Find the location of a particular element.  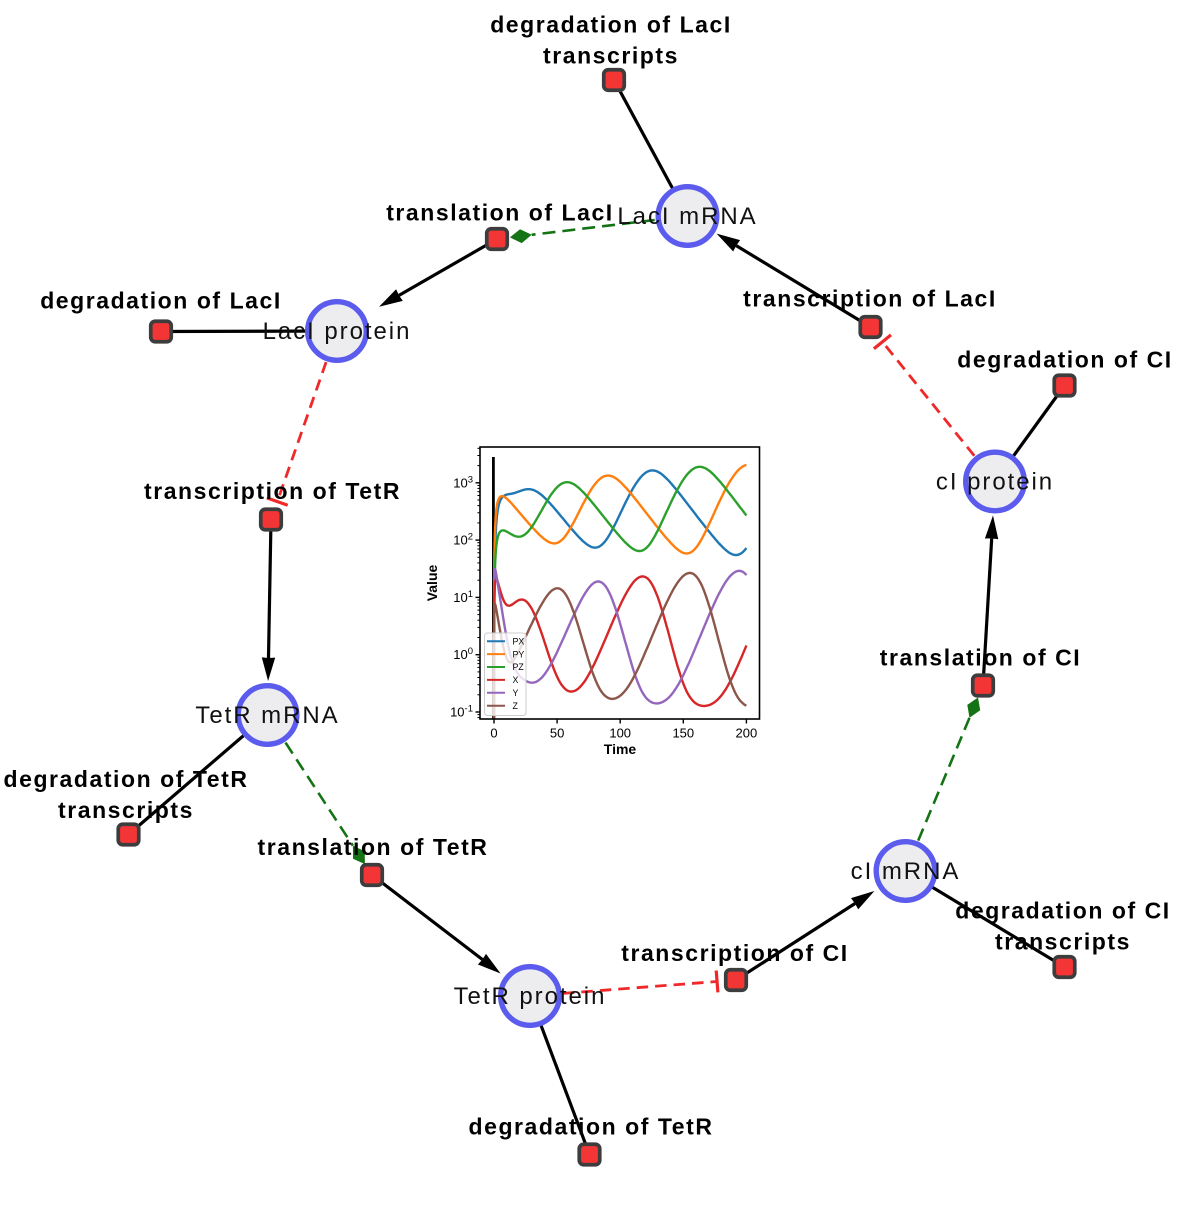

svg-text: transcription of LacI is located at coordinates (870, 299).